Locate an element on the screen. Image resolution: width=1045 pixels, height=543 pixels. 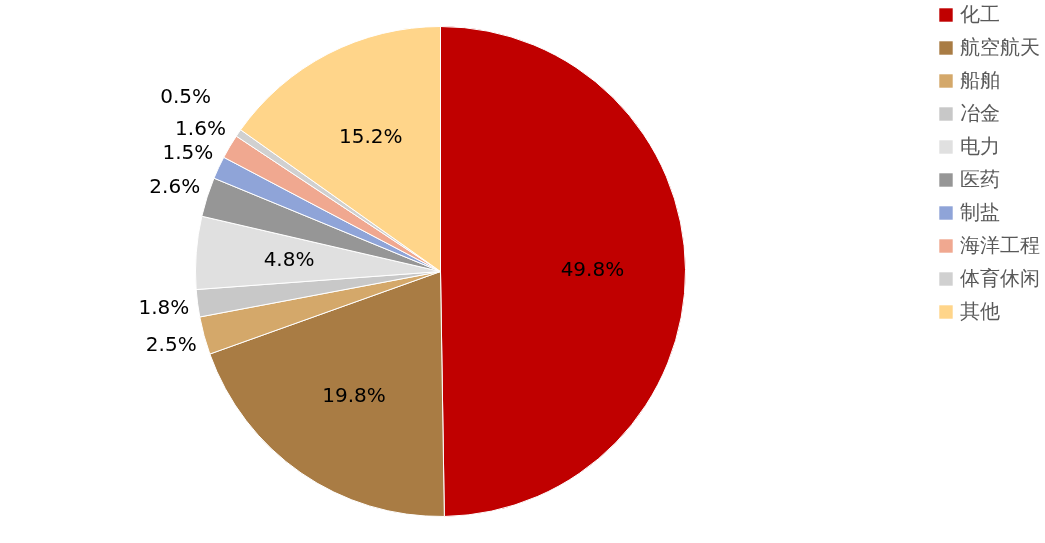
legend-label: 航空航天 is located at coordinates (1000, 47).